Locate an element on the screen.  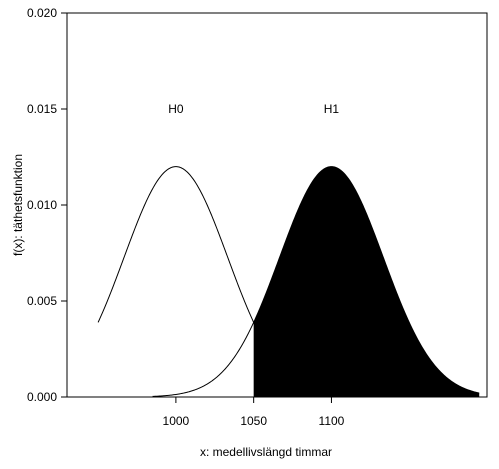
y-tick-label: 0.015 is located at coordinates (42, 109).